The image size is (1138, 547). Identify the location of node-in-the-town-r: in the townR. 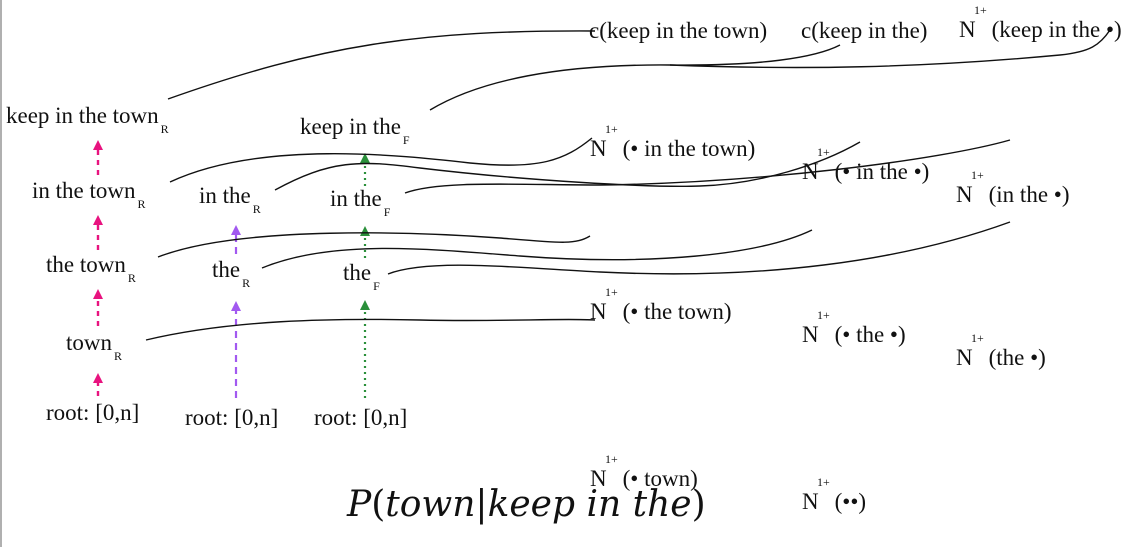
(89, 194).